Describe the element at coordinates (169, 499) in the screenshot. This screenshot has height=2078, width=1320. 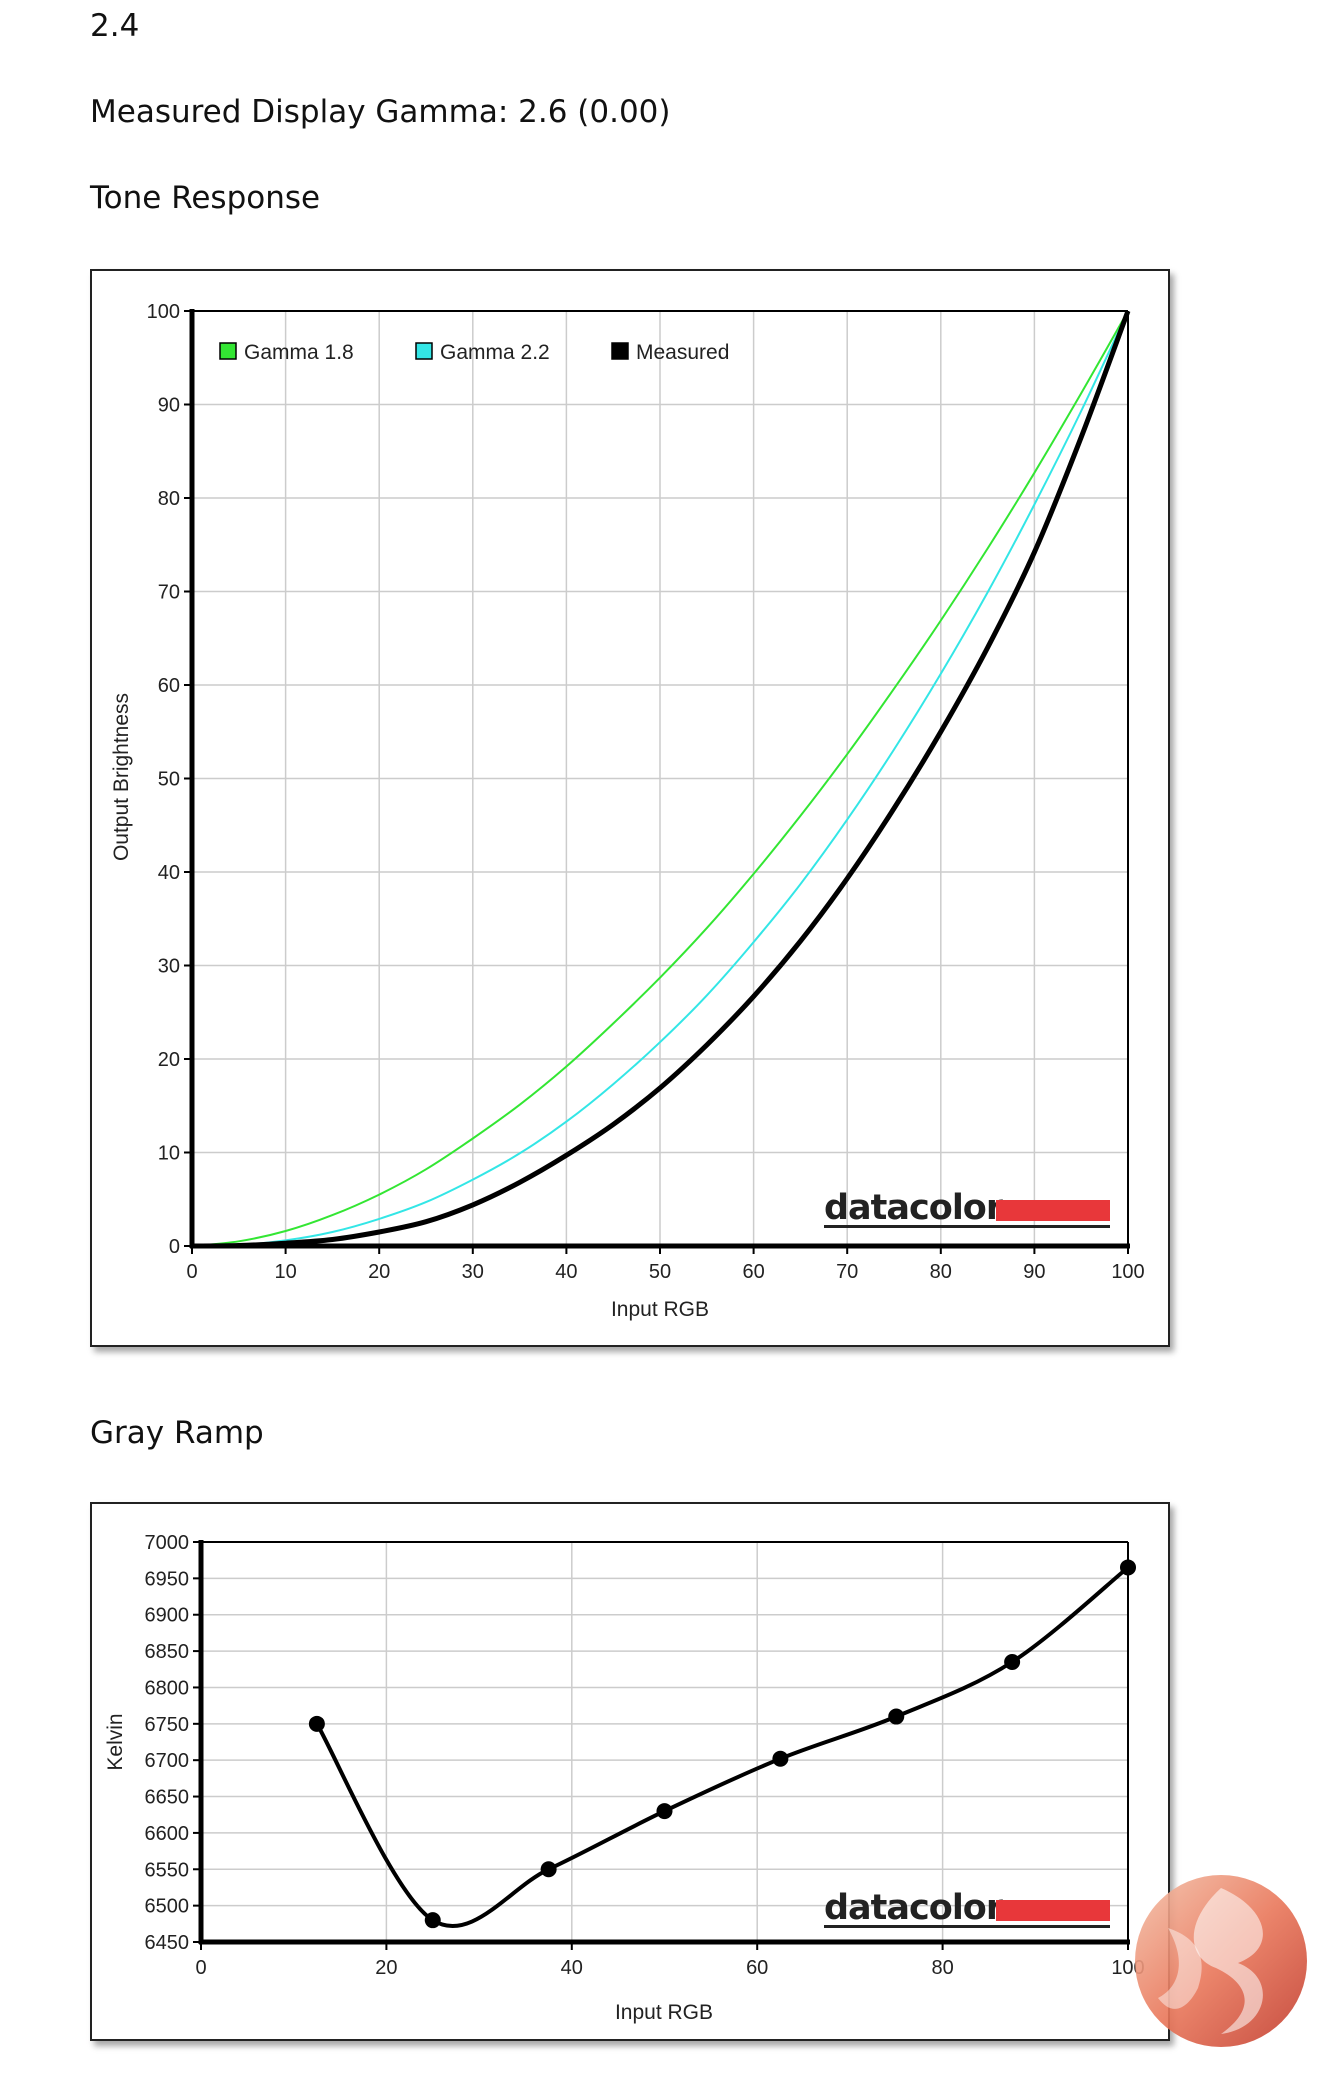
I see `y-tick-label: 80` at that location.